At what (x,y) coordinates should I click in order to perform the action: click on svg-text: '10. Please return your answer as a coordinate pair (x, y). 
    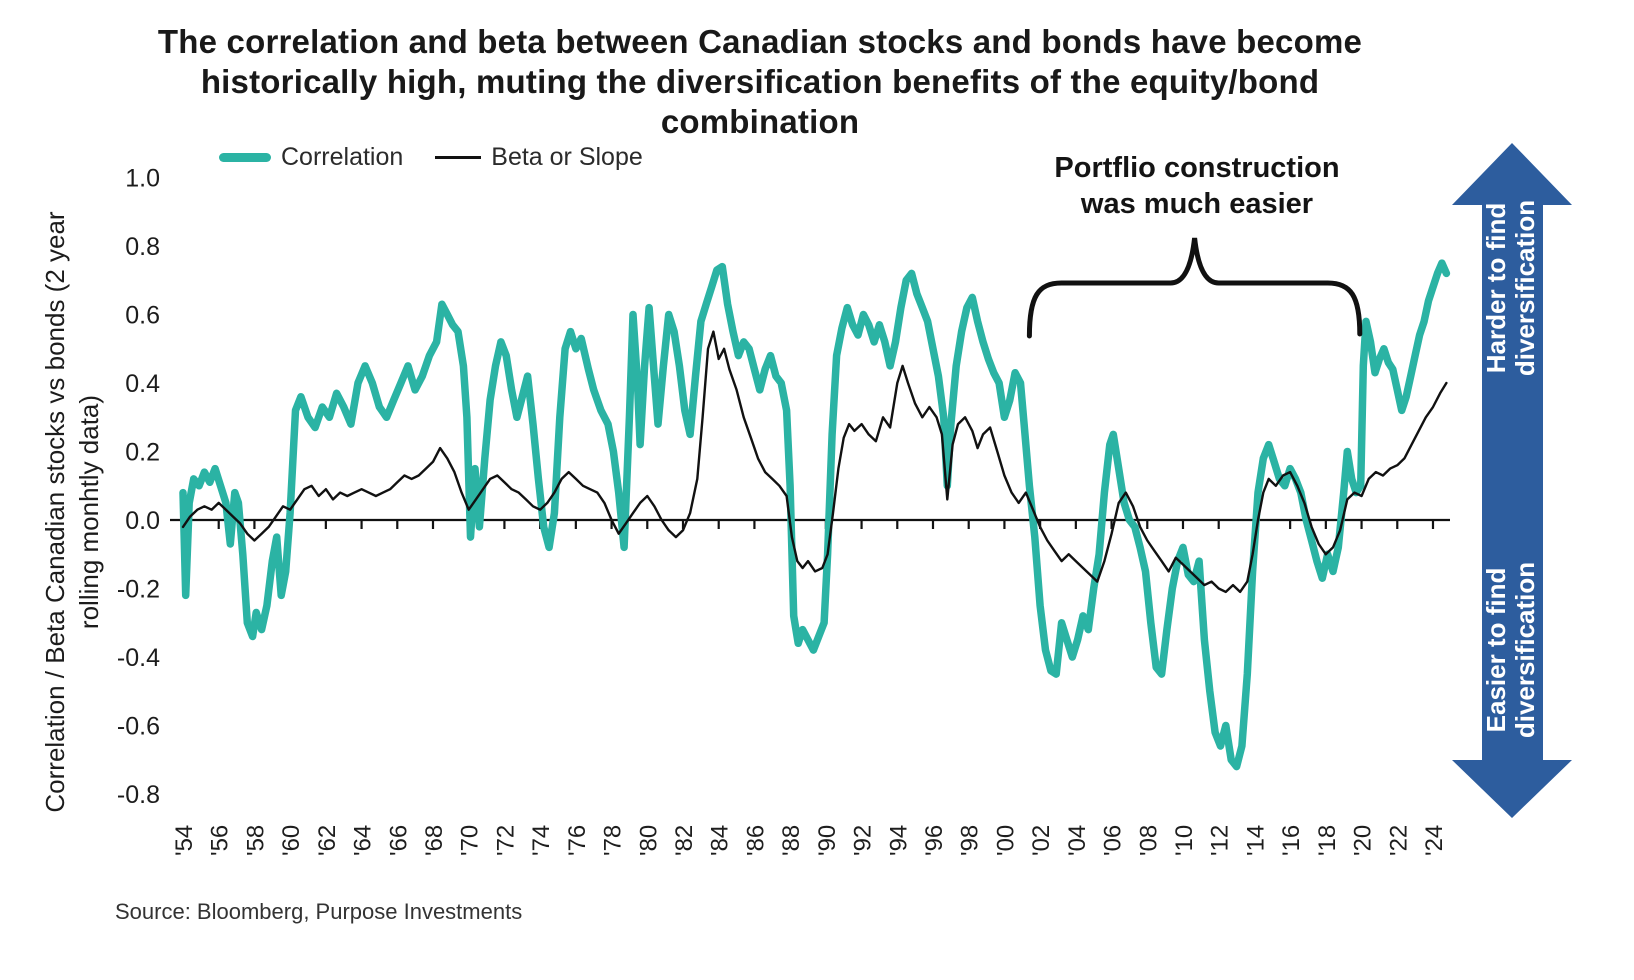
    Looking at the image, I should click on (1184, 840).